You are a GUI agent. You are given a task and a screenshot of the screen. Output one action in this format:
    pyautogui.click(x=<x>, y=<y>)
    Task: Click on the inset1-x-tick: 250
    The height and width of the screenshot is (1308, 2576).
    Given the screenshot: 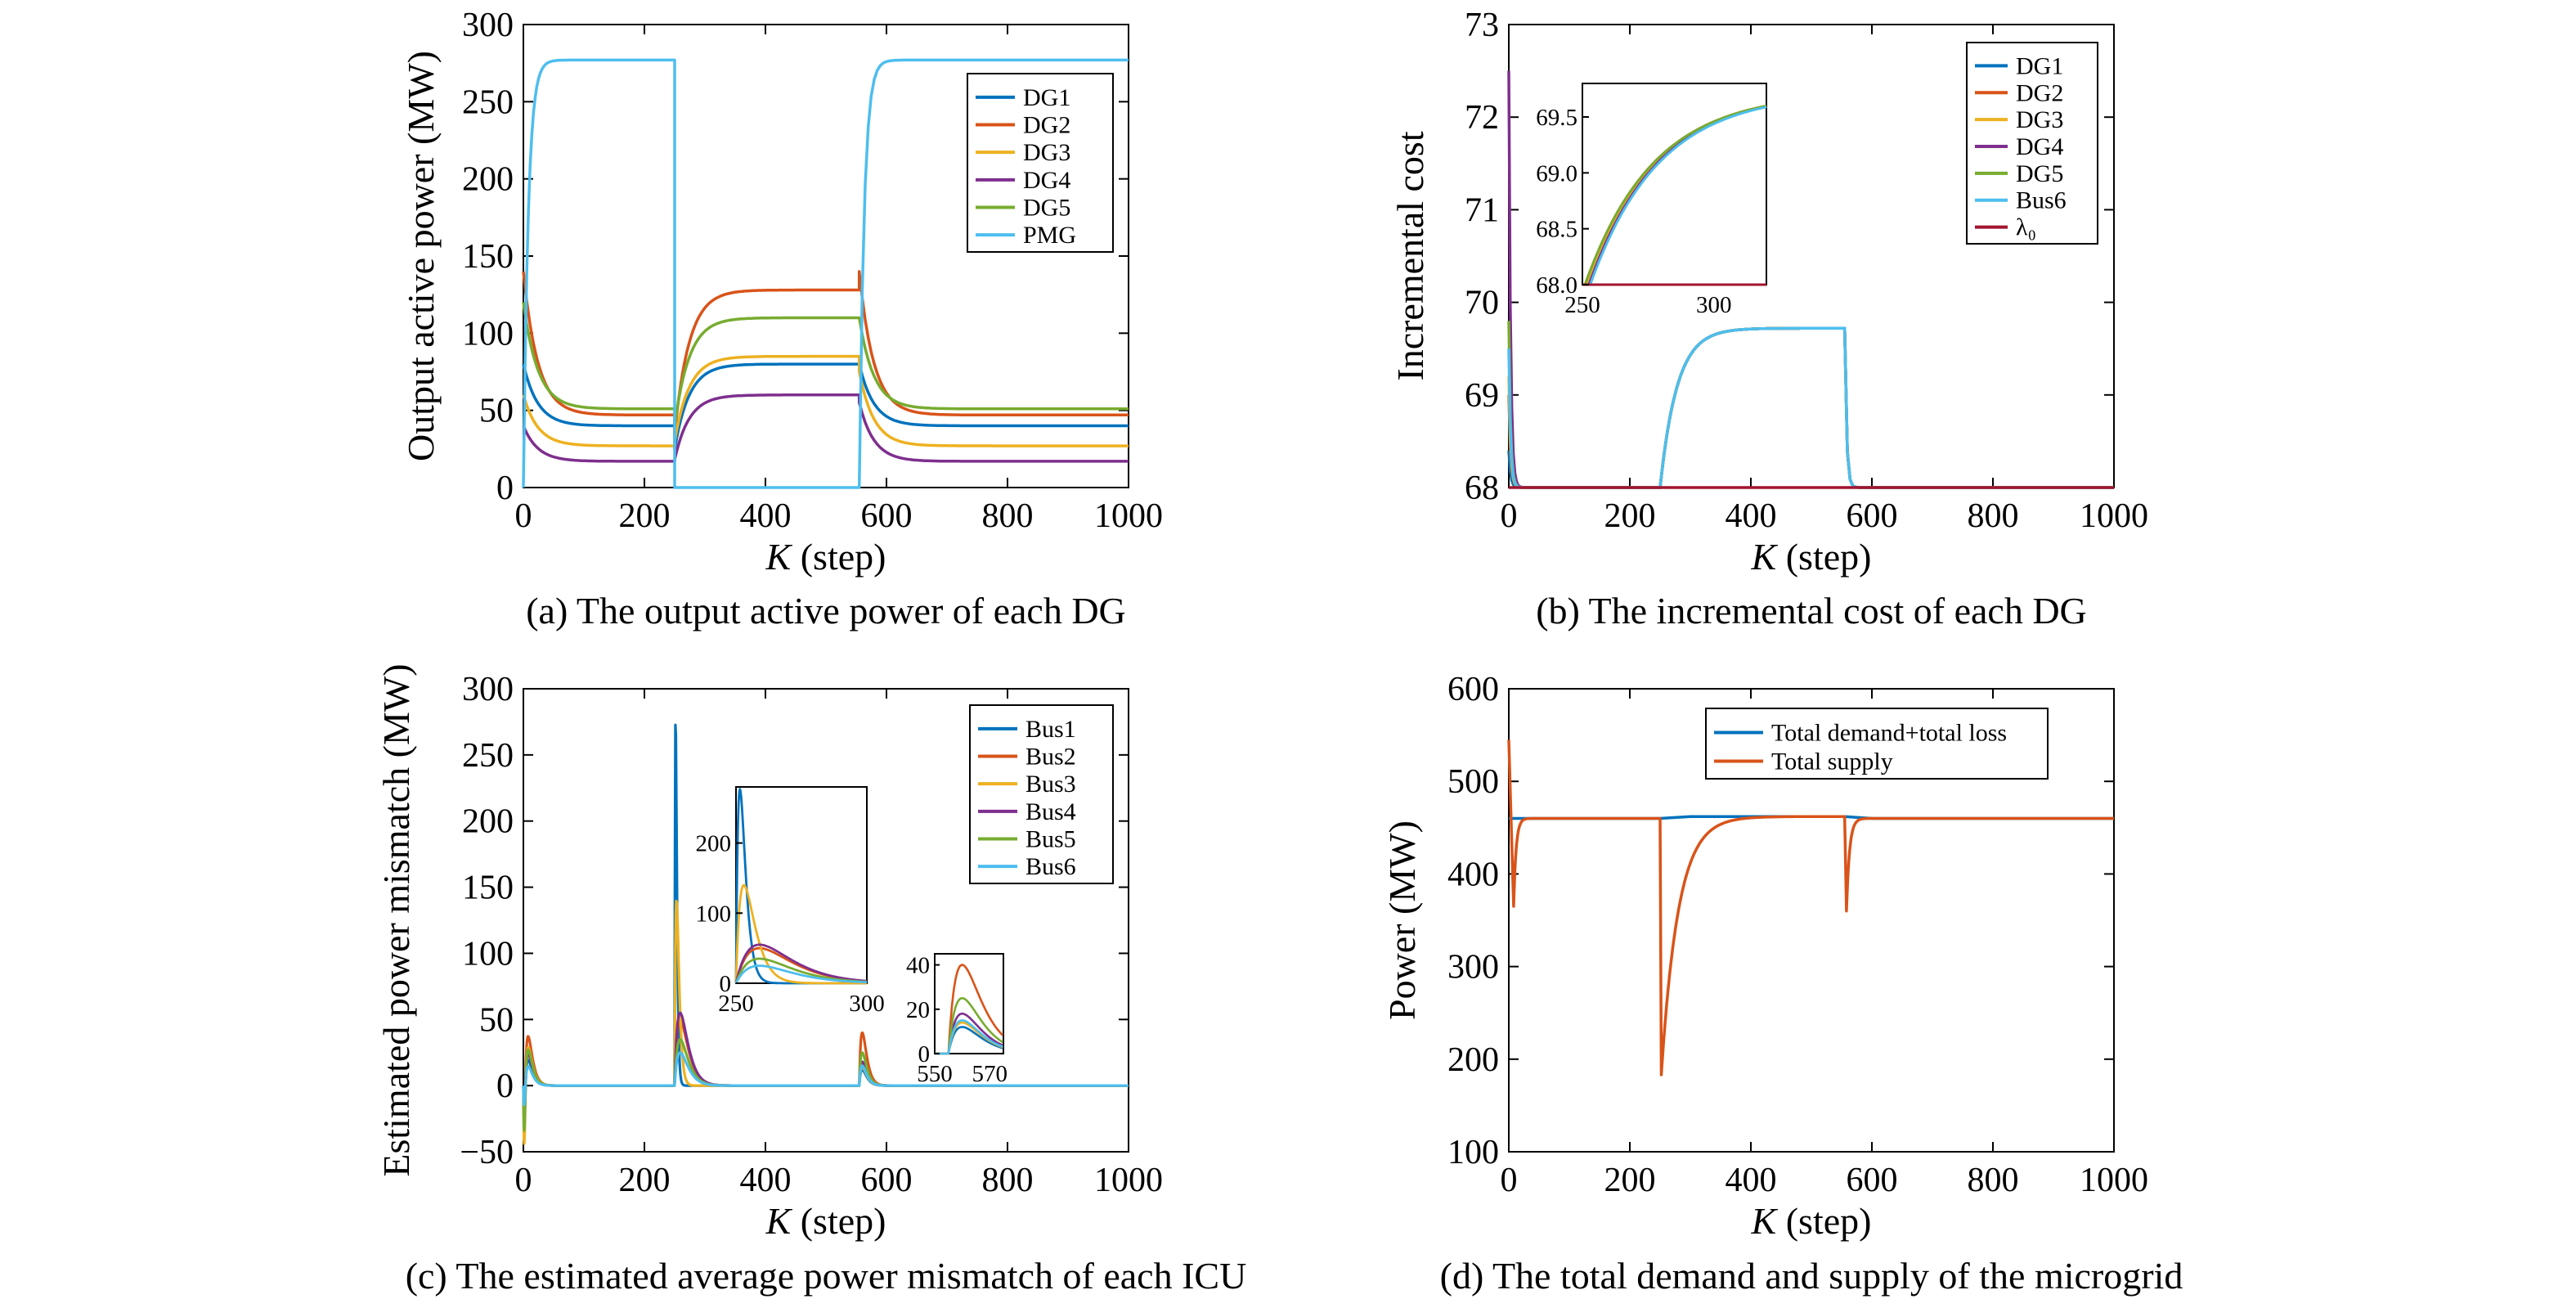 What is the action you would take?
    pyautogui.click(x=736, y=1004)
    